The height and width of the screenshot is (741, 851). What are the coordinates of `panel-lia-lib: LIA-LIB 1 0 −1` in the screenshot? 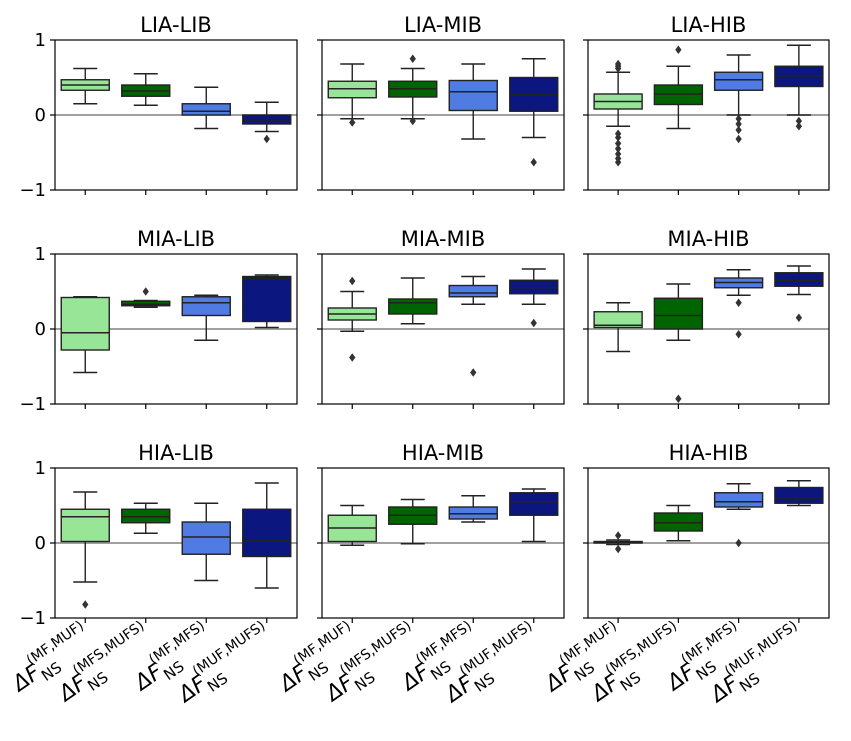 It's located at (158, 107).